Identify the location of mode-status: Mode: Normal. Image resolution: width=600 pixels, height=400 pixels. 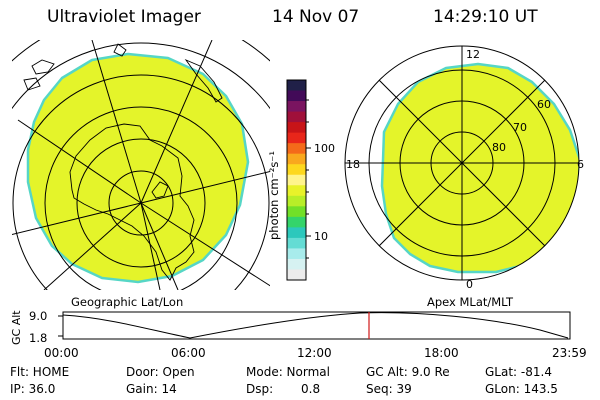
(288, 372).